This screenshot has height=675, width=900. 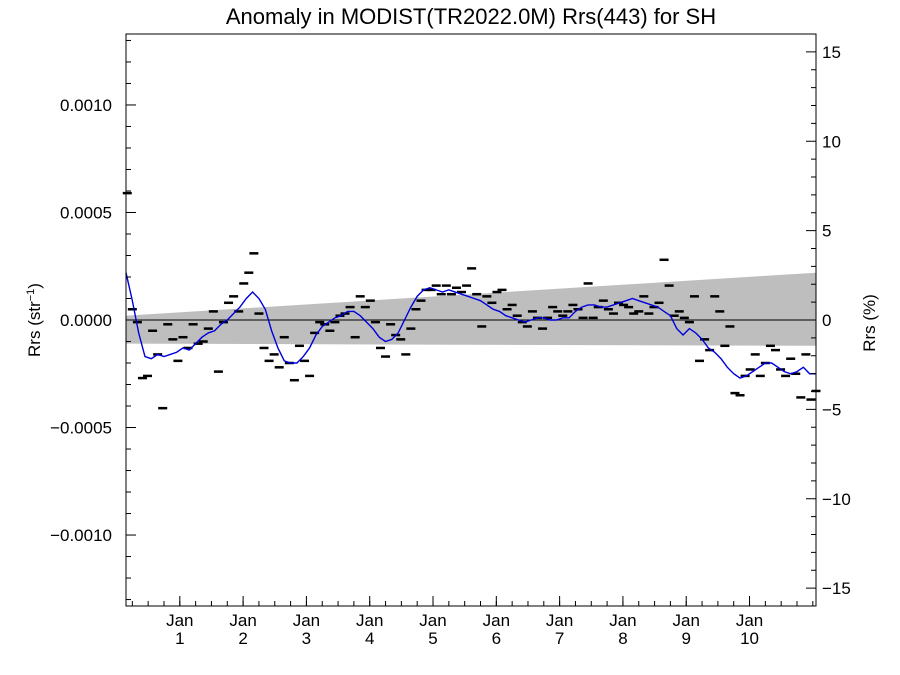 I want to click on uncertainty-band, so click(x=471, y=309).